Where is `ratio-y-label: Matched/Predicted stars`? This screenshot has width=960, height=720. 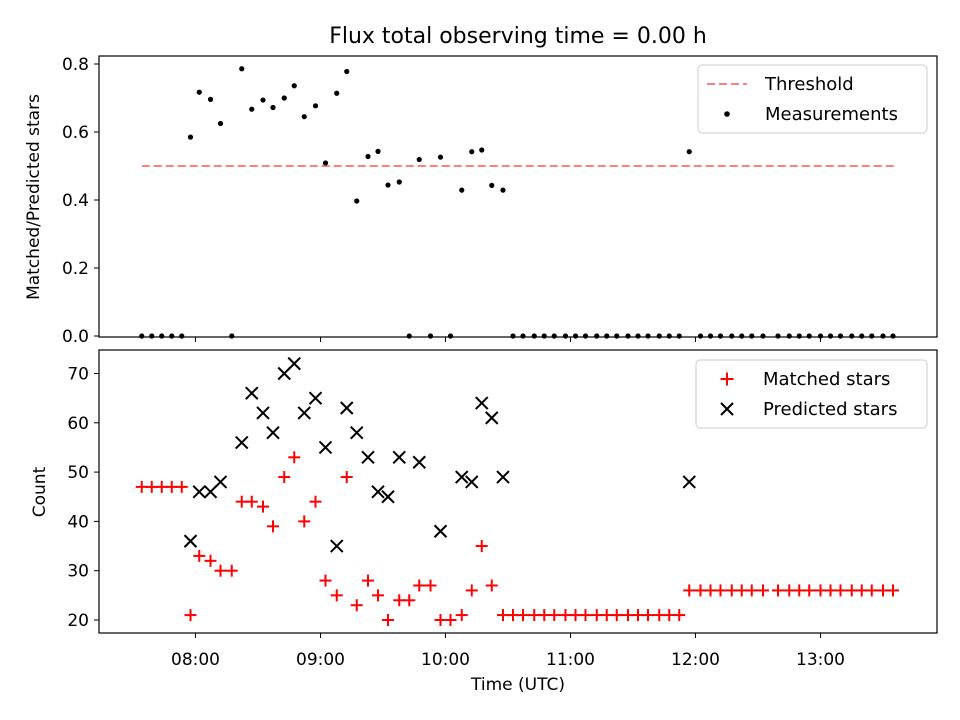 ratio-y-label: Matched/Predicted stars is located at coordinates (34, 197).